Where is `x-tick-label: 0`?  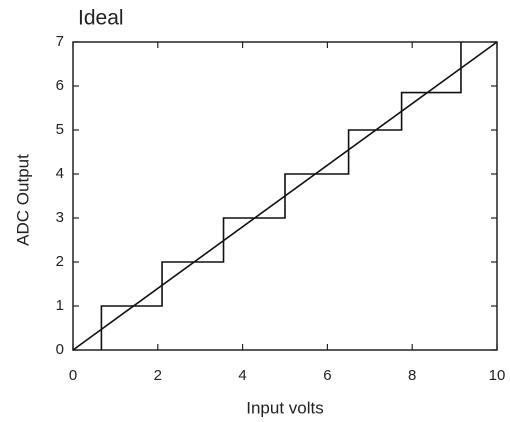 x-tick-label: 0 is located at coordinates (73, 375).